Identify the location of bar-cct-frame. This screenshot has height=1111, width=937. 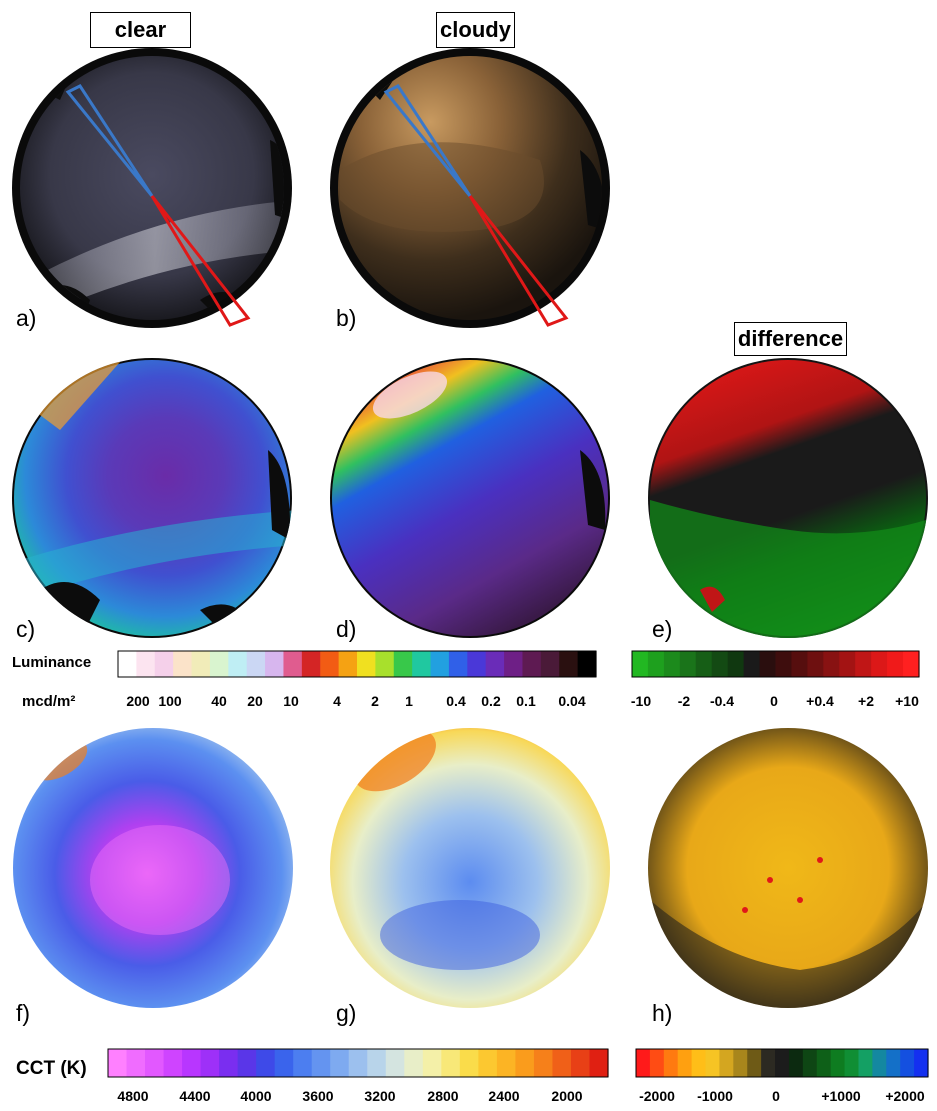
(358, 1063).